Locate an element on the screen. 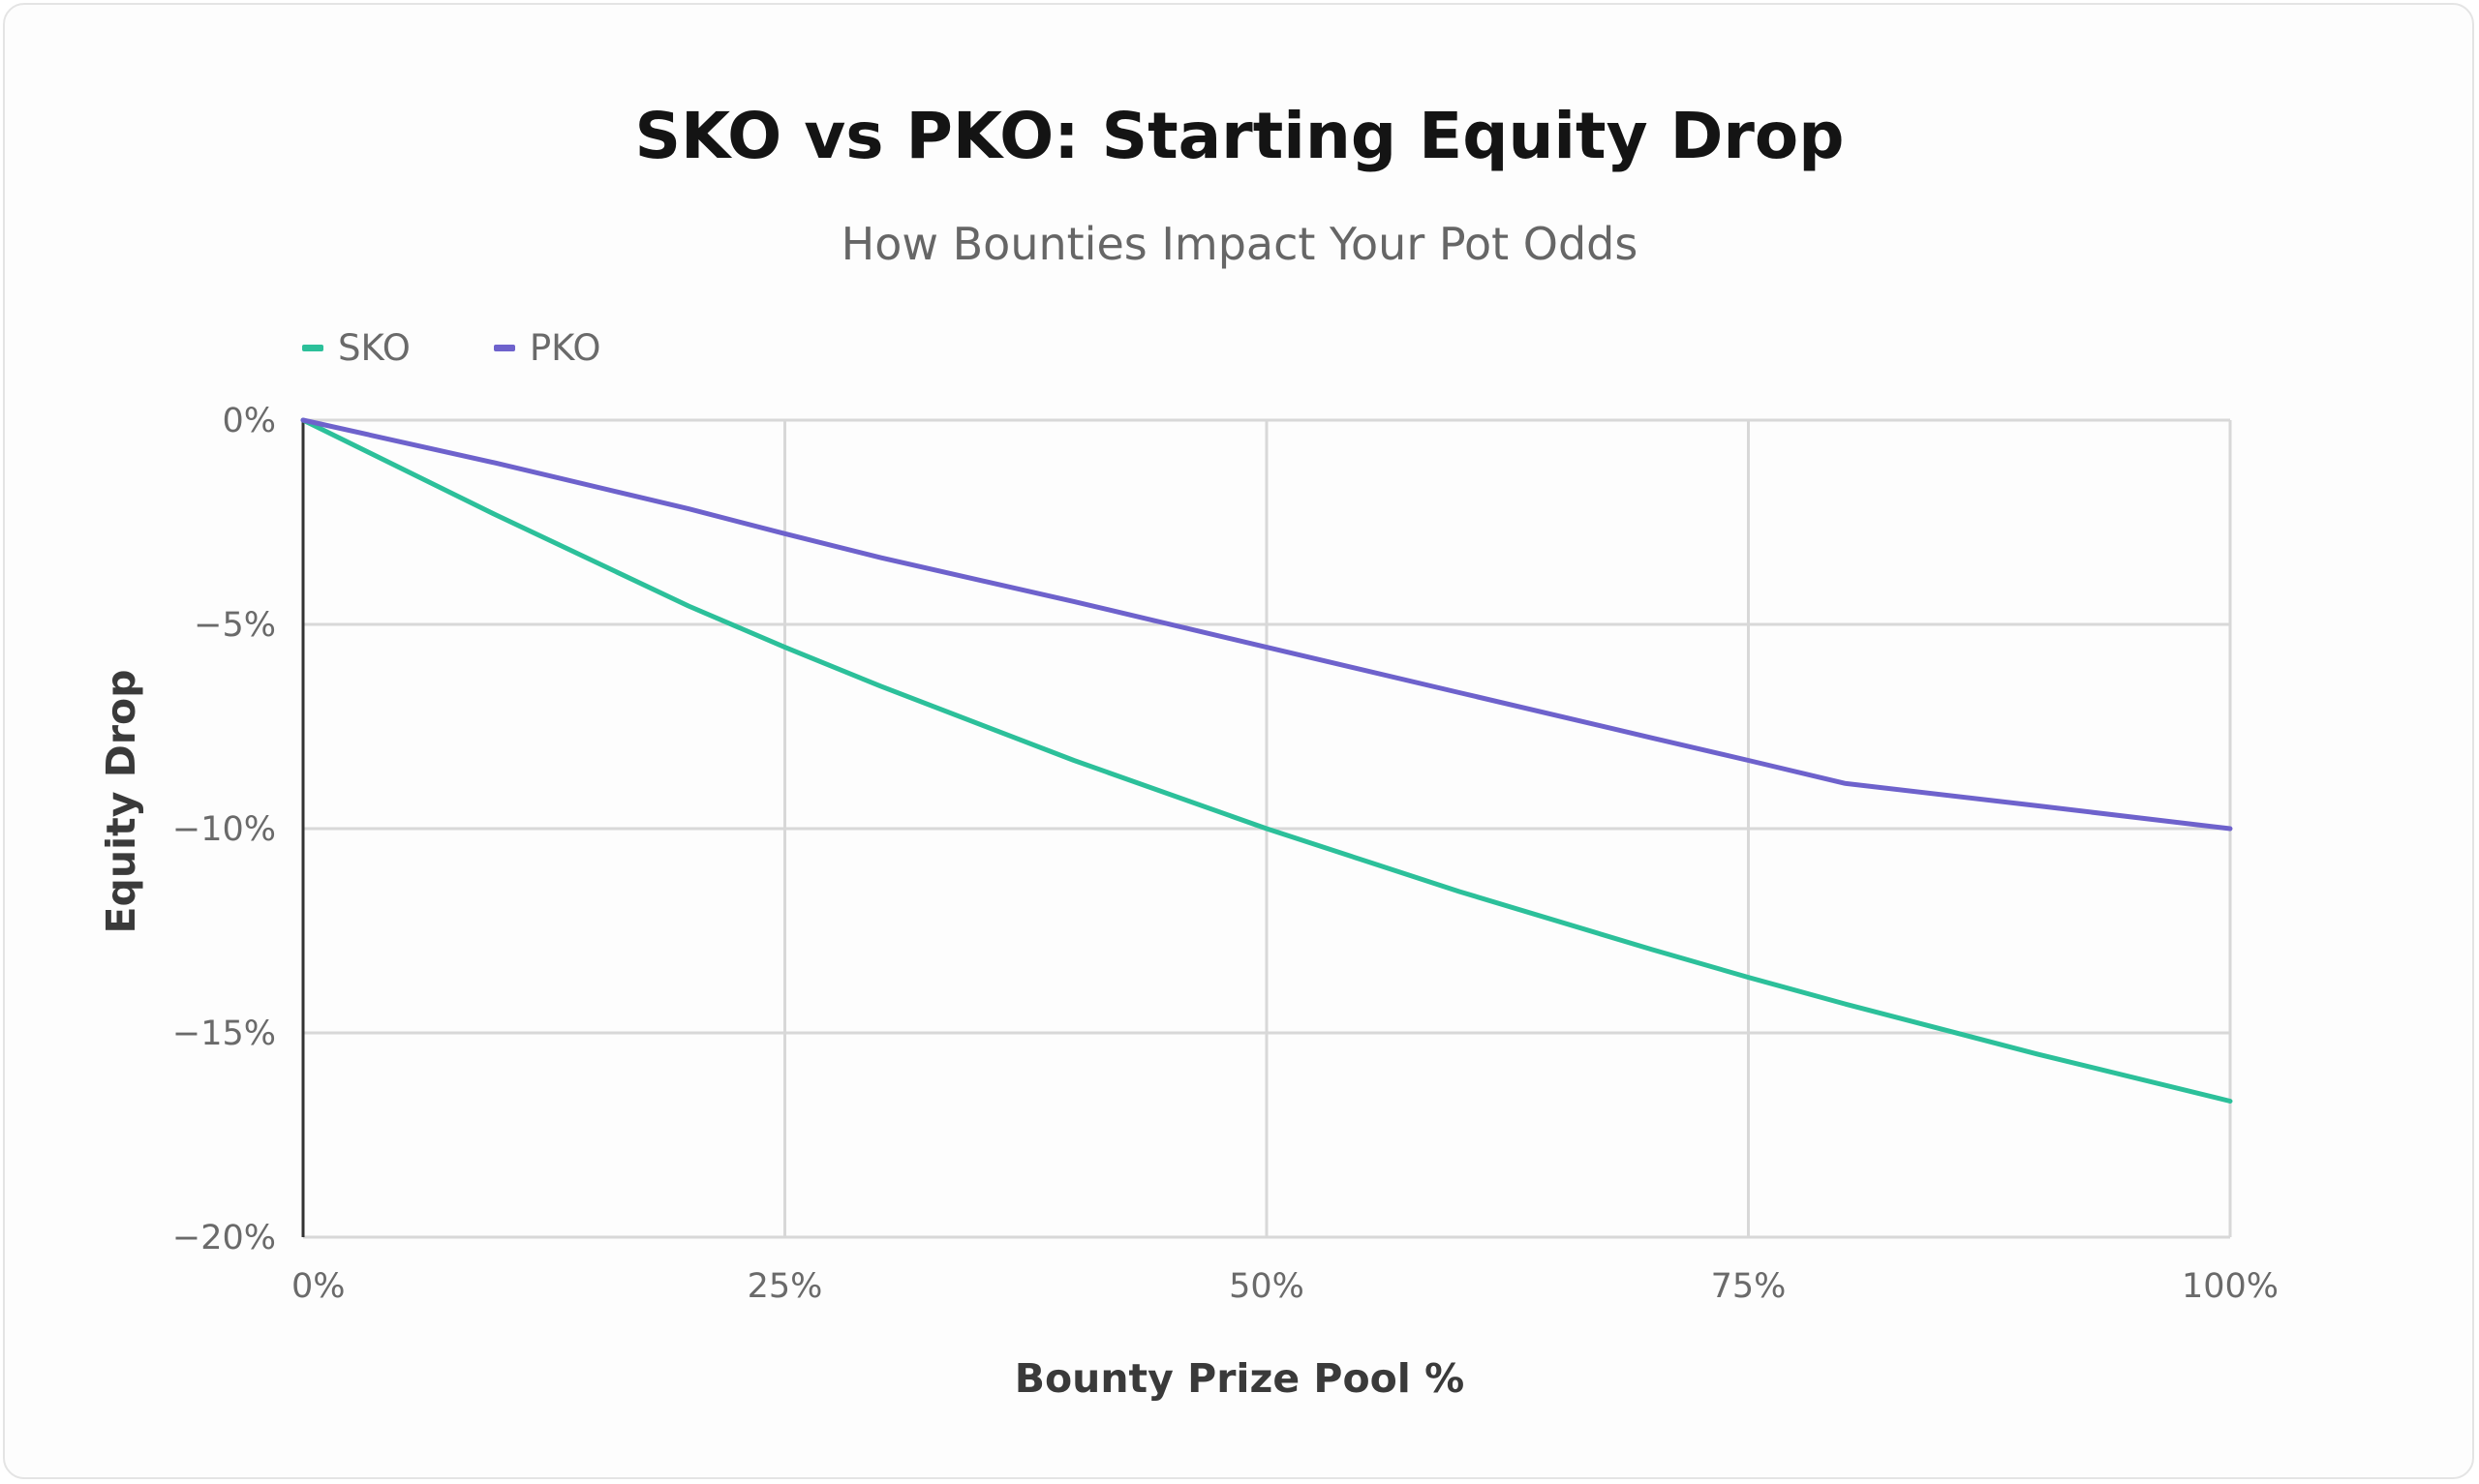 This screenshot has height=1484, width=2479. legend: SKO PKO is located at coordinates (493, 347).